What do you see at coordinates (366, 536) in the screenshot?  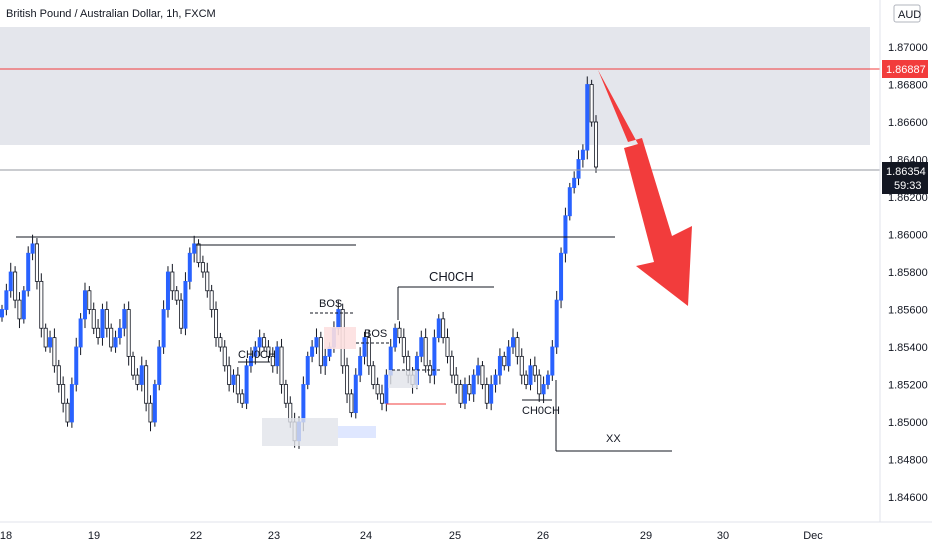 I see `time-tick-label: 24` at bounding box center [366, 536].